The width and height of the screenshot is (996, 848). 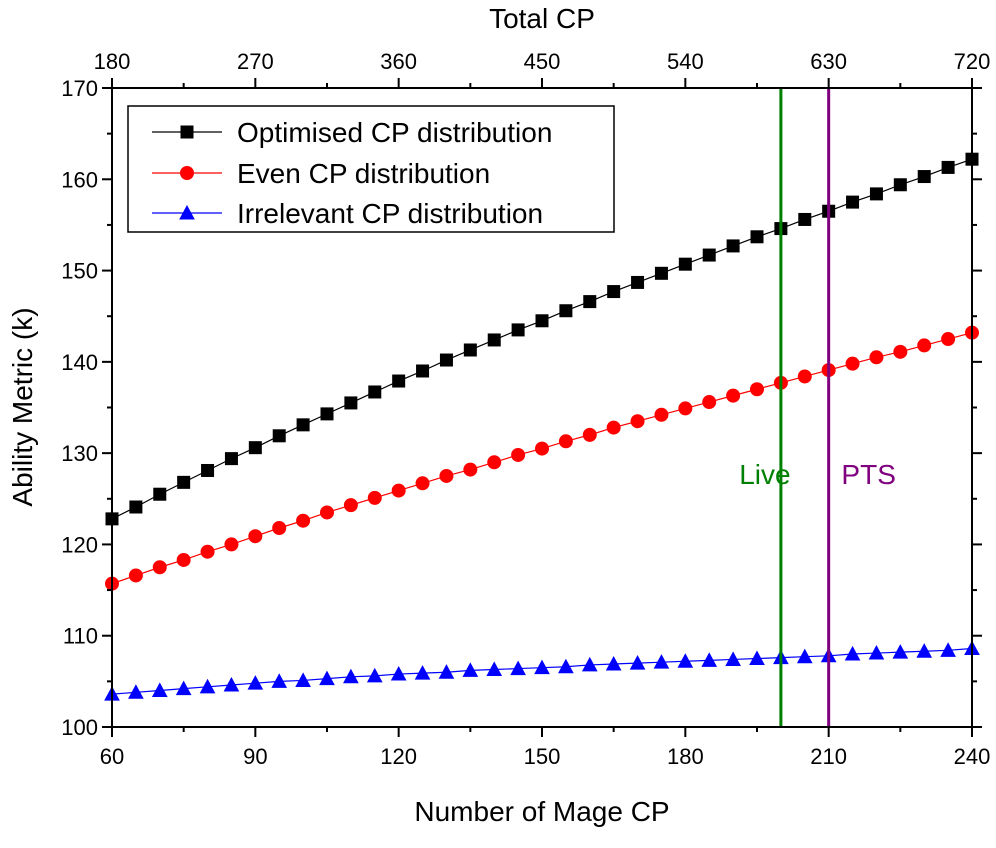 What do you see at coordinates (363, 173) in the screenshot?
I see `legend-label: Even CP distribution` at bounding box center [363, 173].